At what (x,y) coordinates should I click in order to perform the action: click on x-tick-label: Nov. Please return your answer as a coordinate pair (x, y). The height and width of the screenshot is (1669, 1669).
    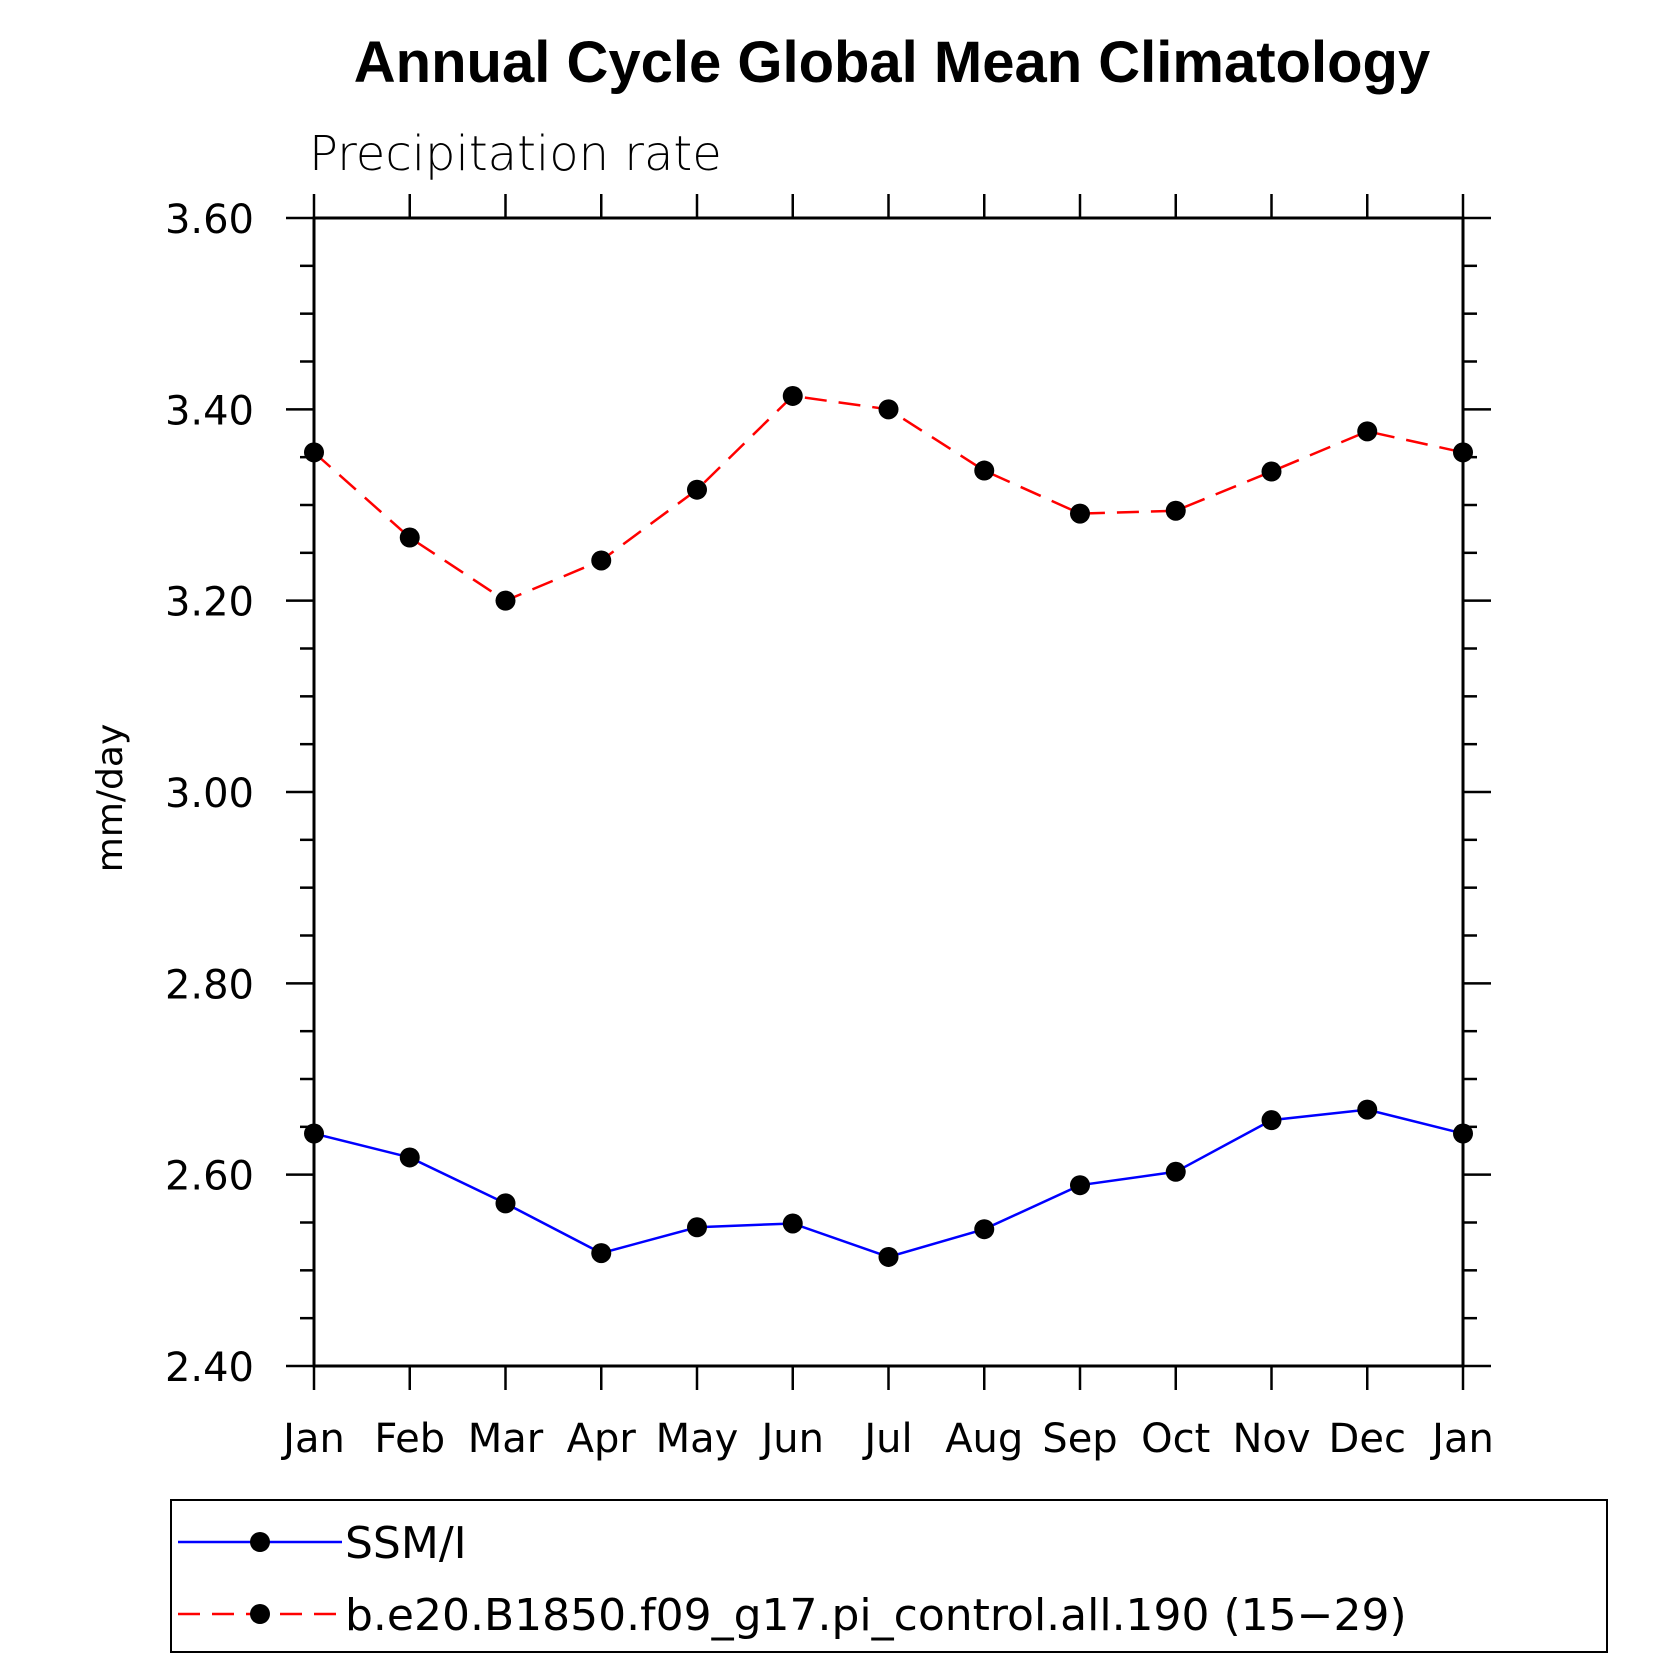
    Looking at the image, I should click on (1271, 1439).